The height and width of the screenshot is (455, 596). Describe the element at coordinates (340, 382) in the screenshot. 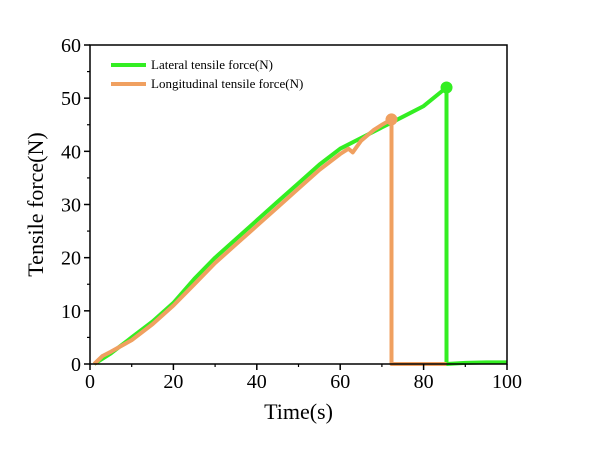

I see `x-tick-label: 60` at that location.